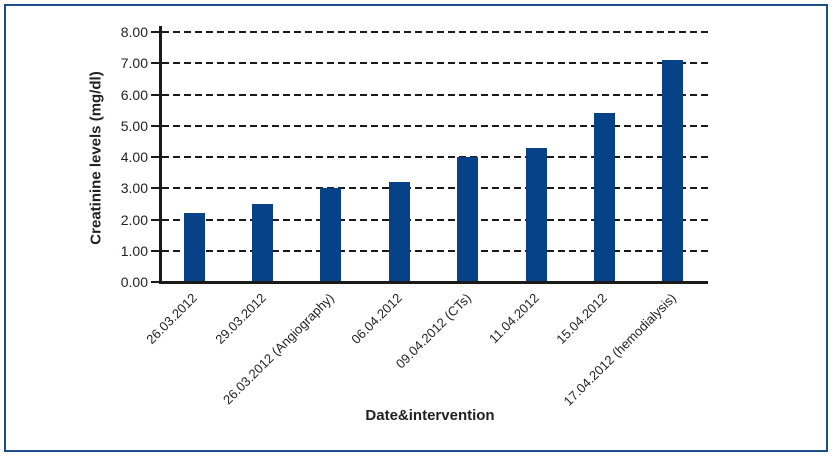 The image size is (833, 457). What do you see at coordinates (134, 63) in the screenshot?
I see `y-tick-label: 7.00` at bounding box center [134, 63].